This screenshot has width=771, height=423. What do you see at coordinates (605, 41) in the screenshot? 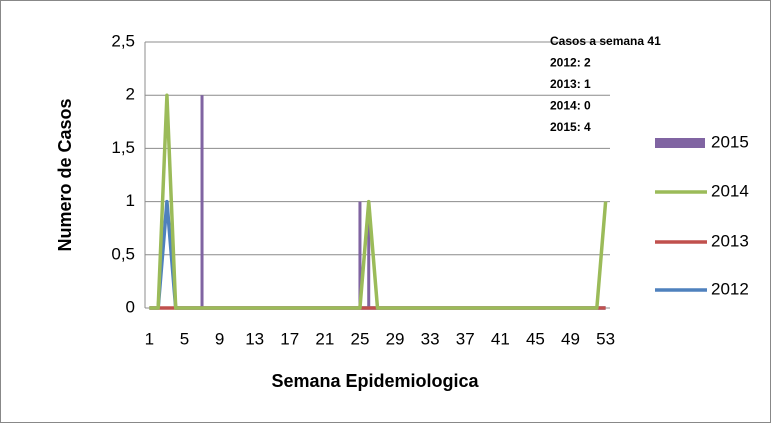
I see `annotation: Casos a semana 41` at bounding box center [605, 41].